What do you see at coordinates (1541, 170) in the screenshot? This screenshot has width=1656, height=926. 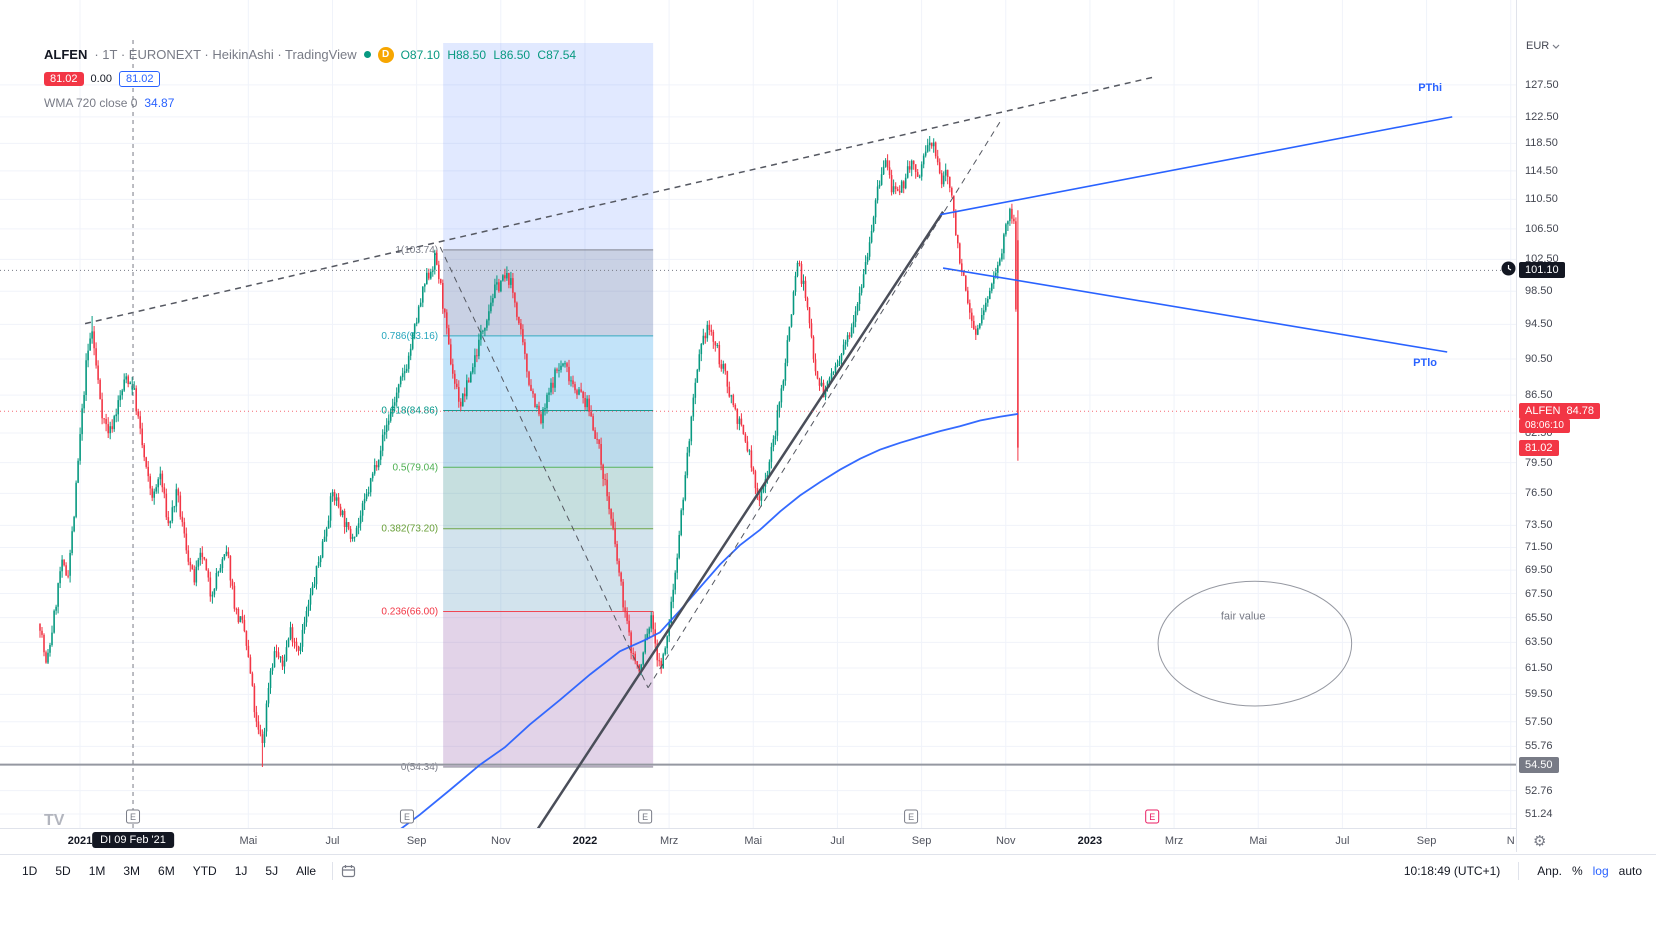 I see `price-tick: 114.50` at bounding box center [1541, 170].